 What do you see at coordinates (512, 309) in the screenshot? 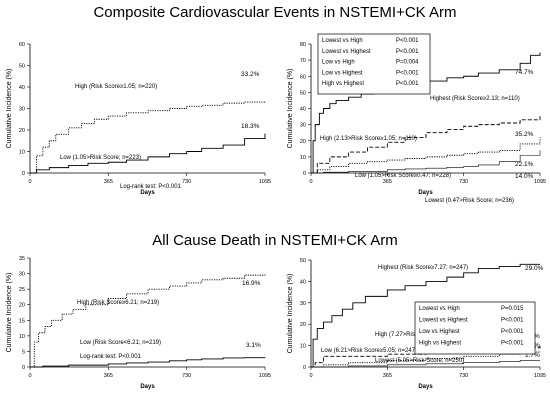
I see `legend-p-value: P=0.015` at bounding box center [512, 309].